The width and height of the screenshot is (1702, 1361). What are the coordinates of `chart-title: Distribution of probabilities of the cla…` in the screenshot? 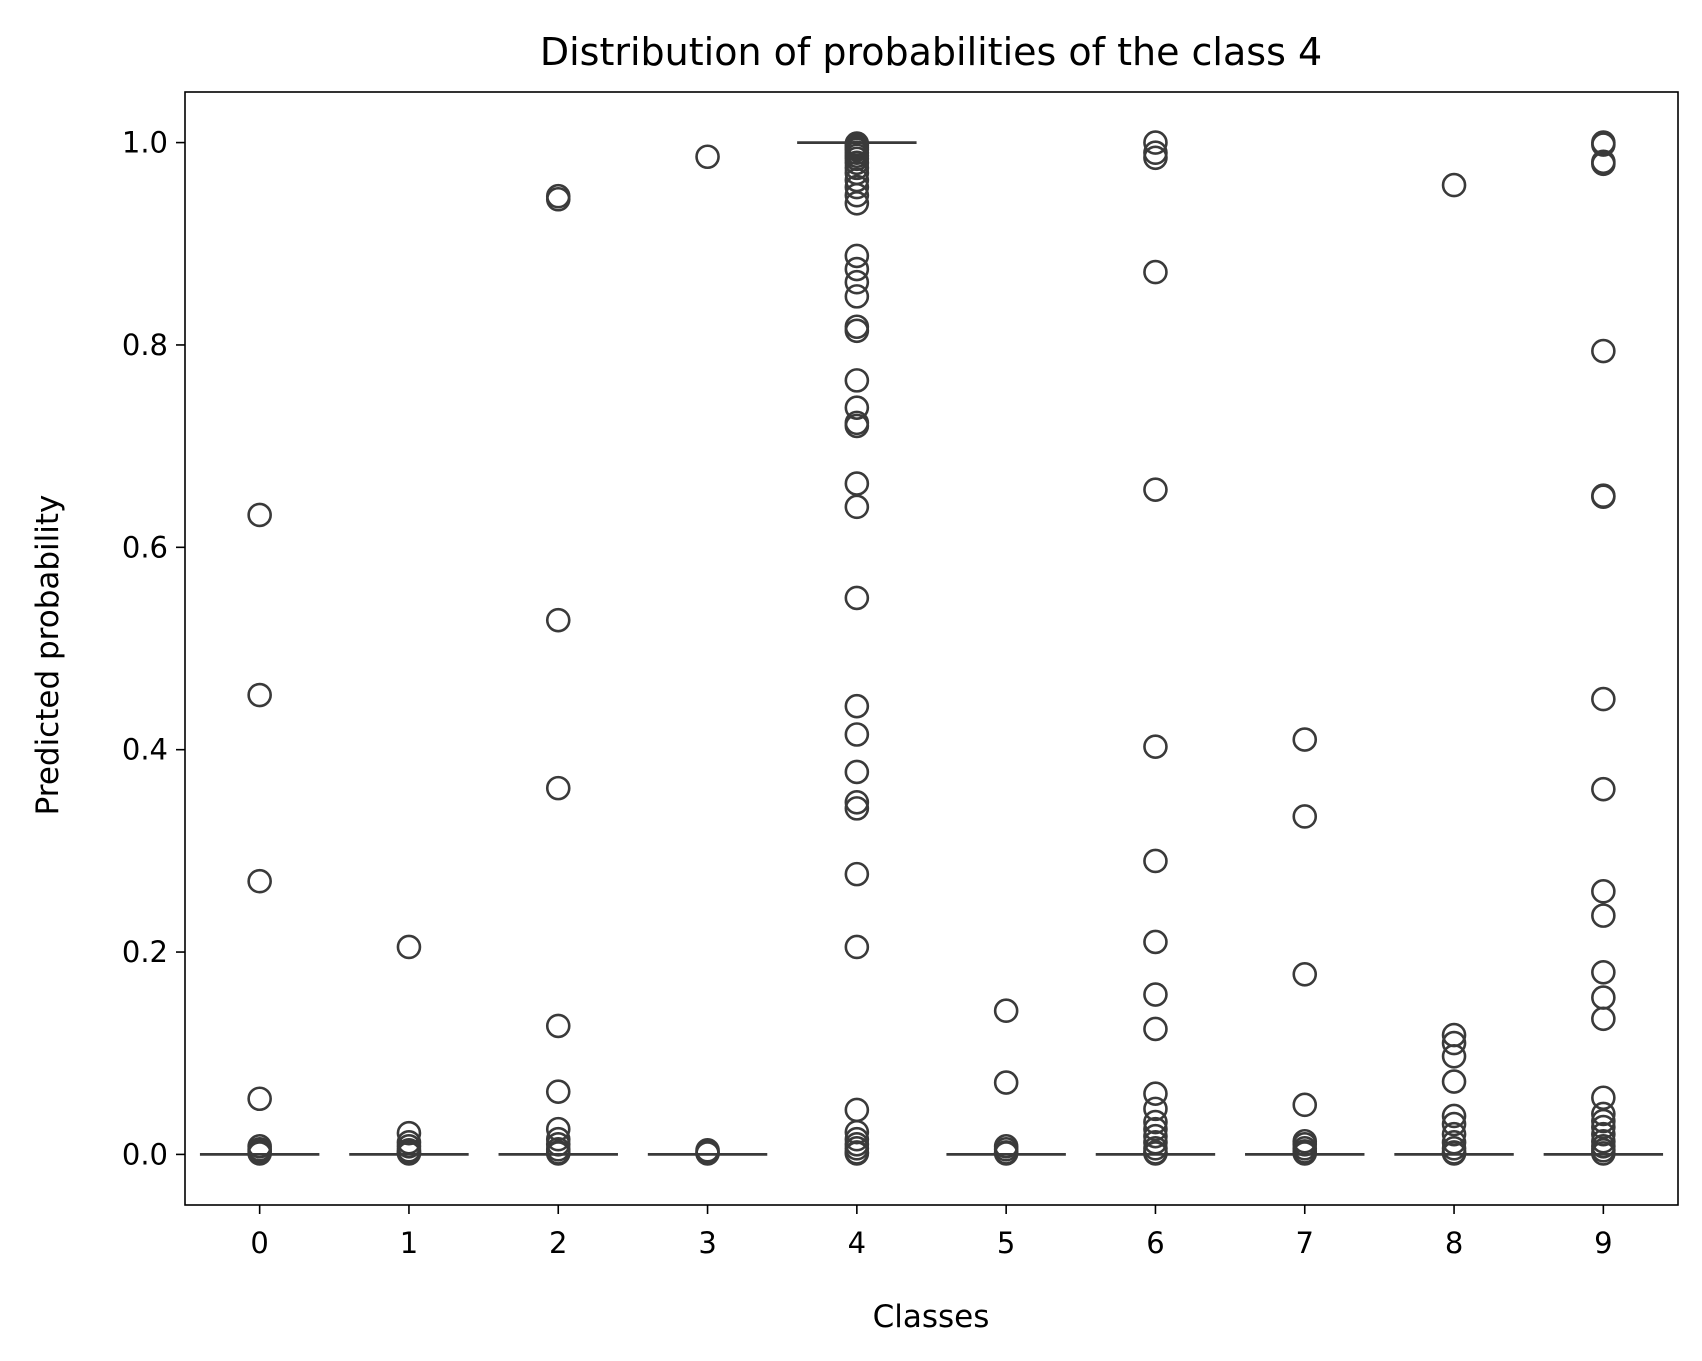 It's located at (931, 52).